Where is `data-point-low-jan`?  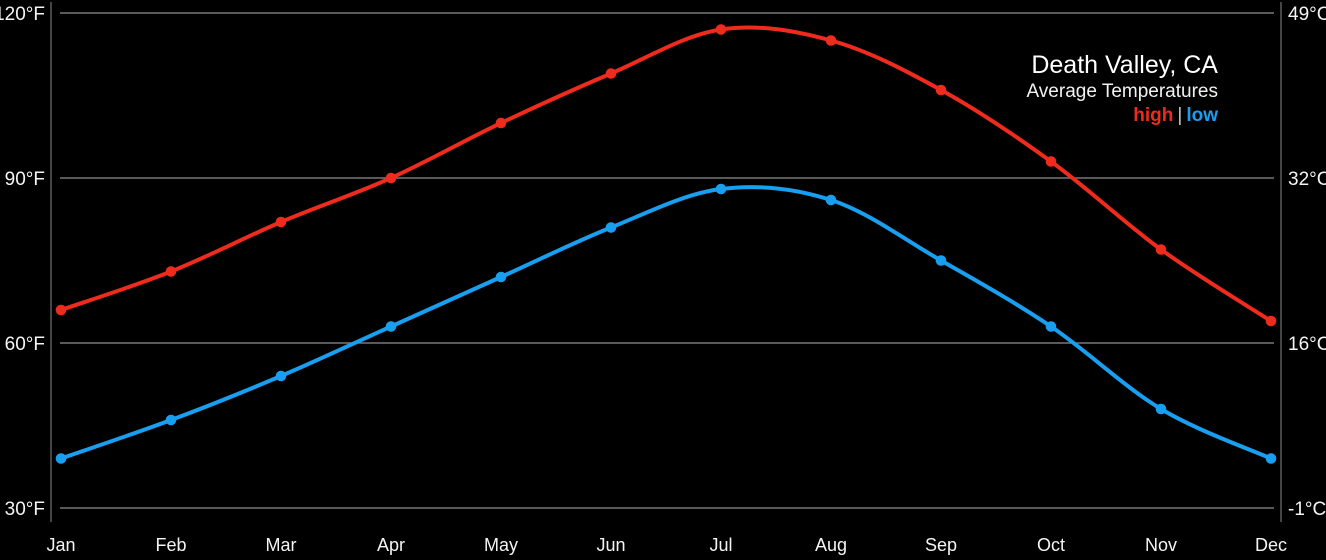
data-point-low-jan is located at coordinates (61, 458).